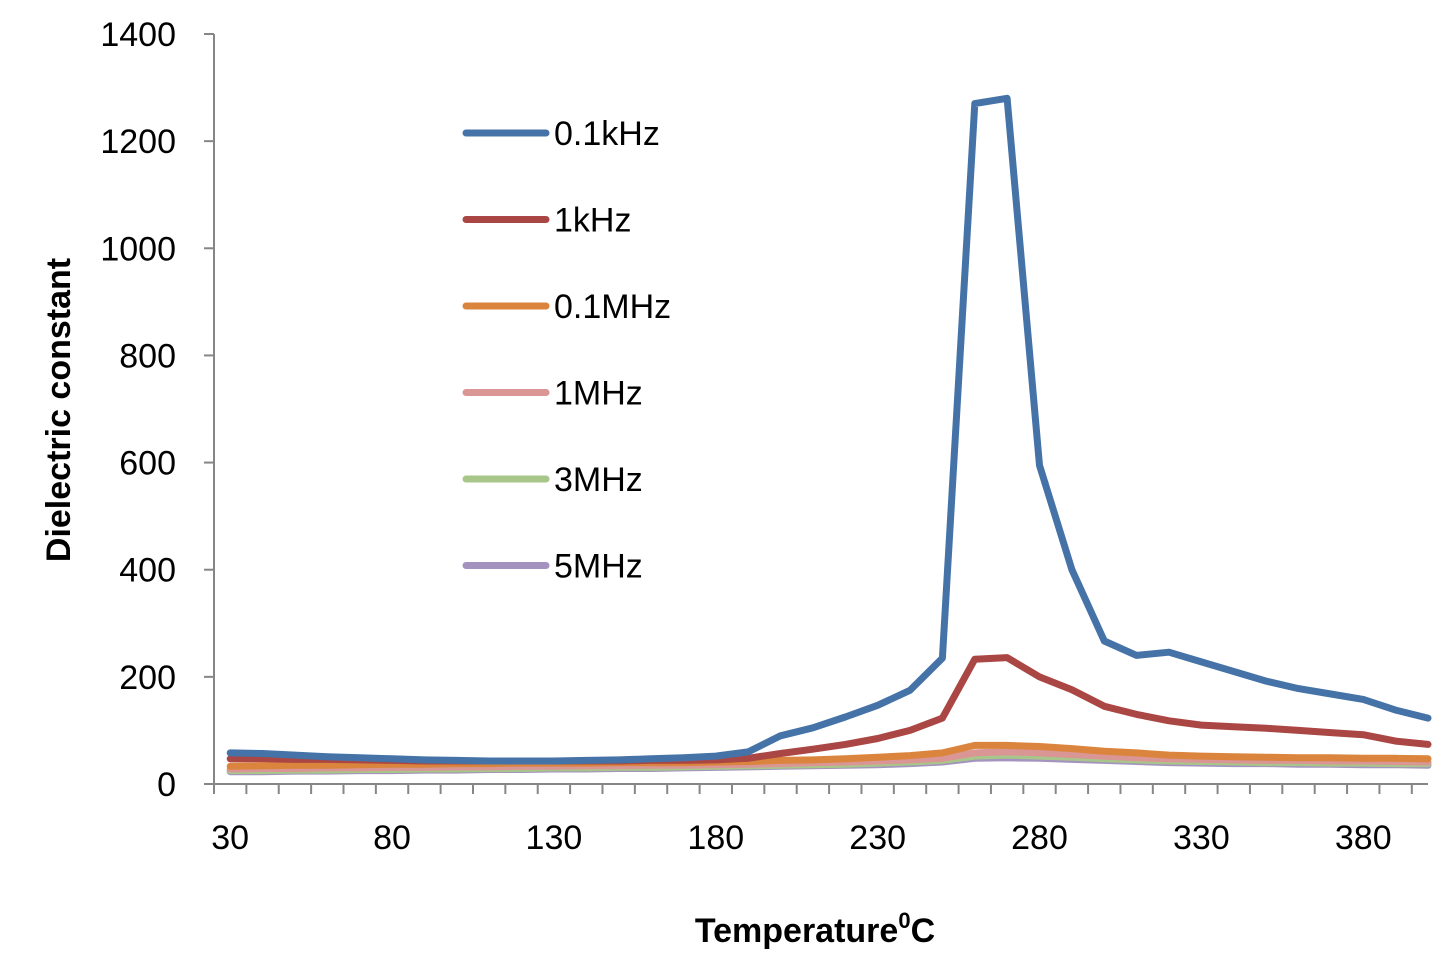 This screenshot has height=971, width=1449. I want to click on y-tick-label: 400, so click(147, 571).